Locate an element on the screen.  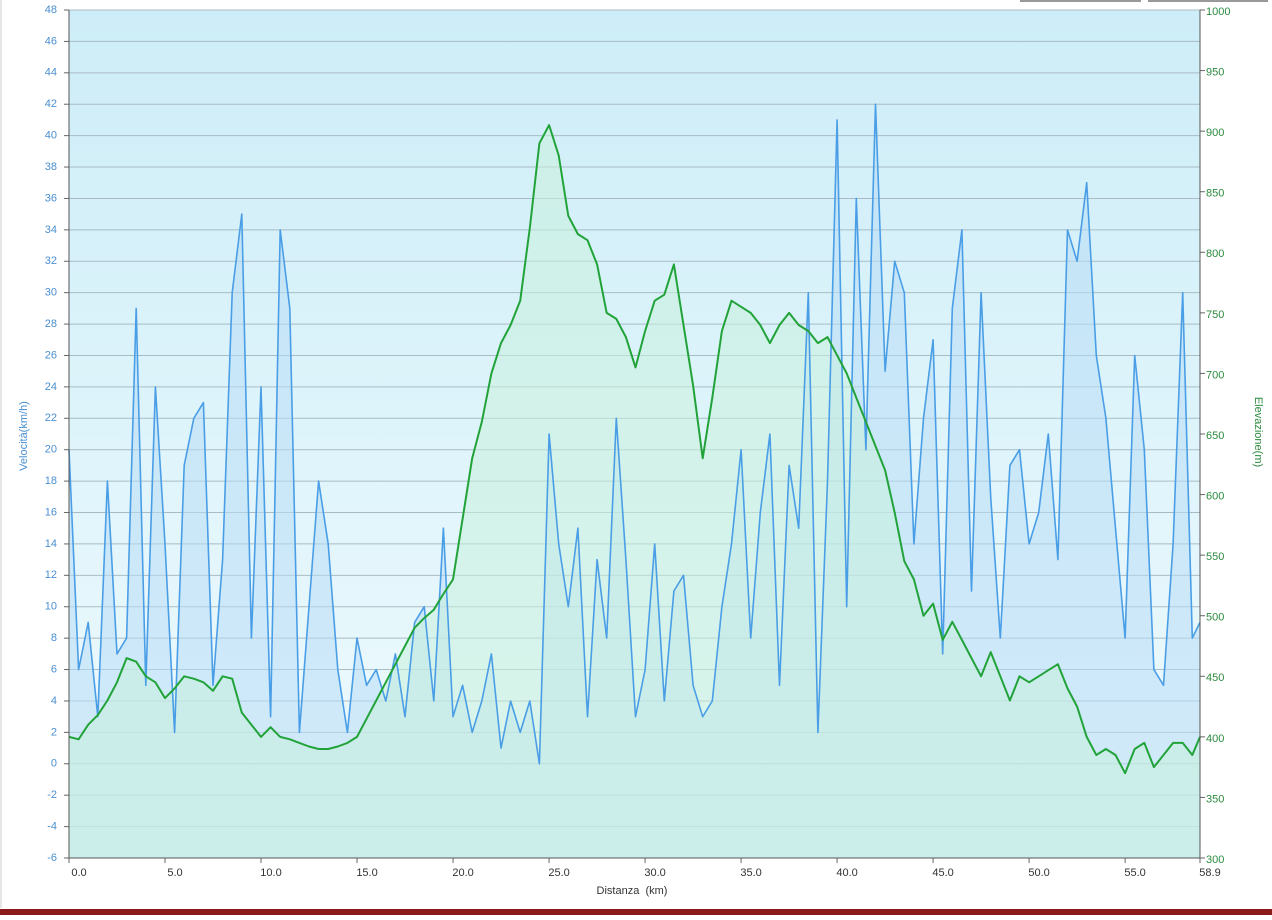
y-tick-label: -6 is located at coordinates (52, 858).